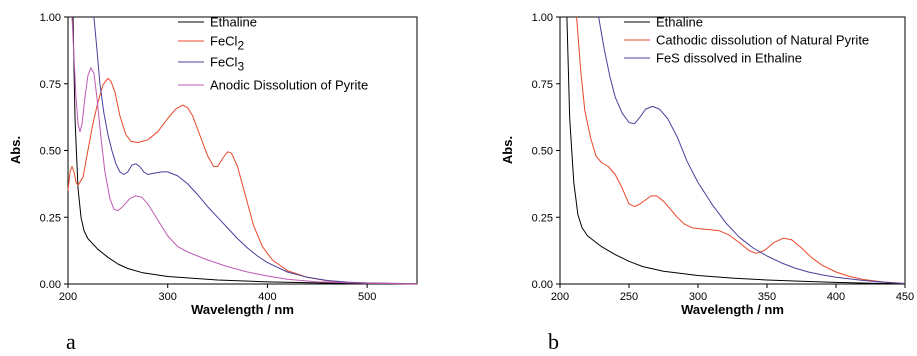  What do you see at coordinates (679, 22) in the screenshot?
I see `legend-entry-ethaline-b: Ethaline` at bounding box center [679, 22].